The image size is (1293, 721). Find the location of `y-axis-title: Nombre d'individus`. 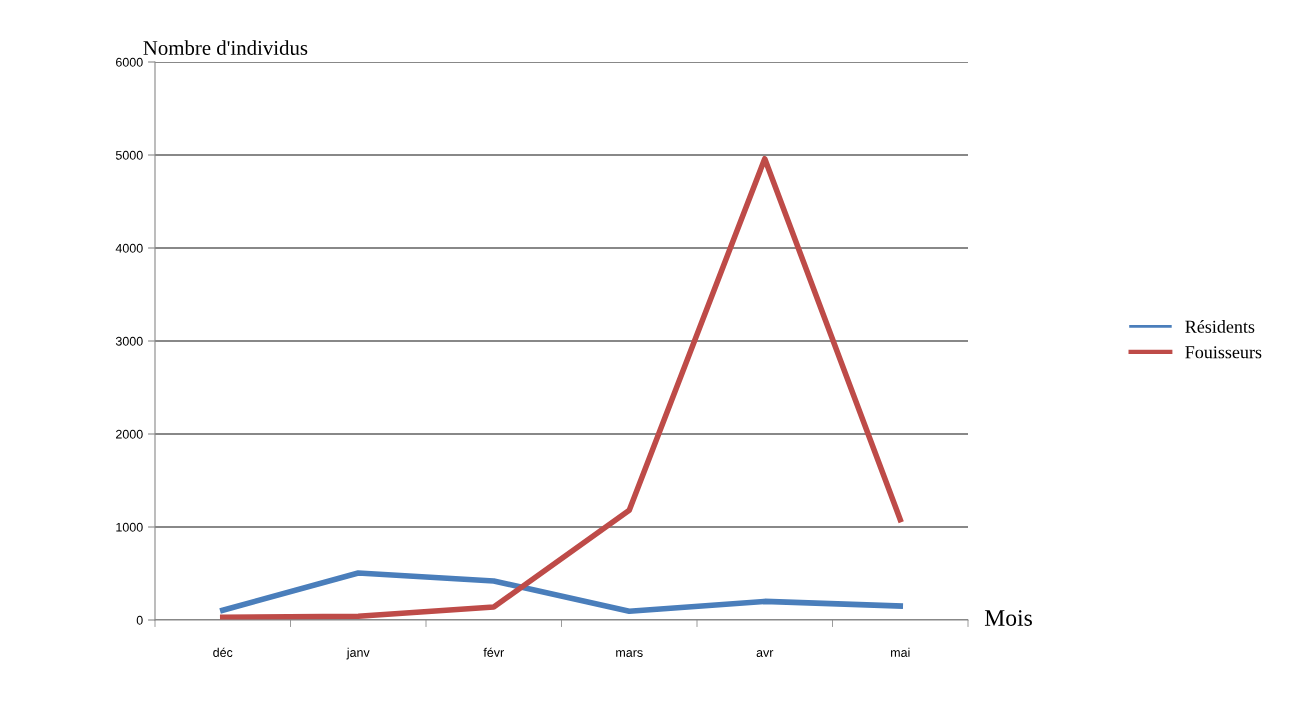

y-axis-title: Nombre d'individus is located at coordinates (225, 47).